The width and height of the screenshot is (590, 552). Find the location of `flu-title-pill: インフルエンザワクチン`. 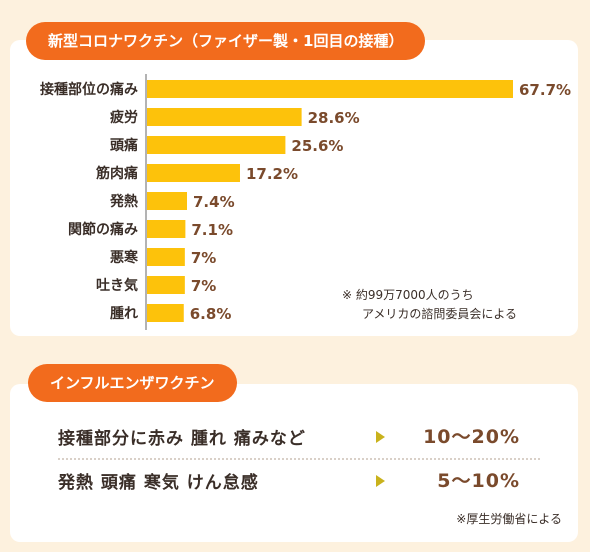

flu-title-pill: インフルエンザワクチン is located at coordinates (132, 383).